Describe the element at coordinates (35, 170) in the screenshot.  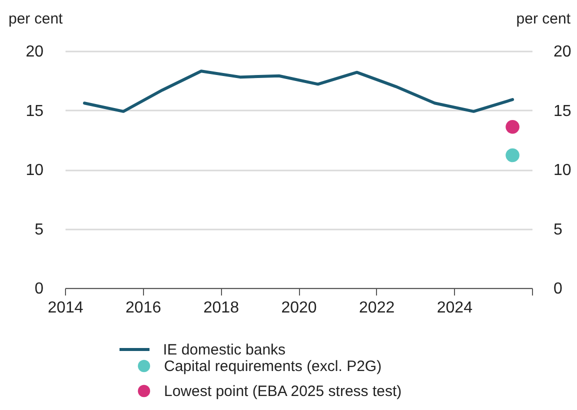
I see `y-tick-label: 10` at that location.